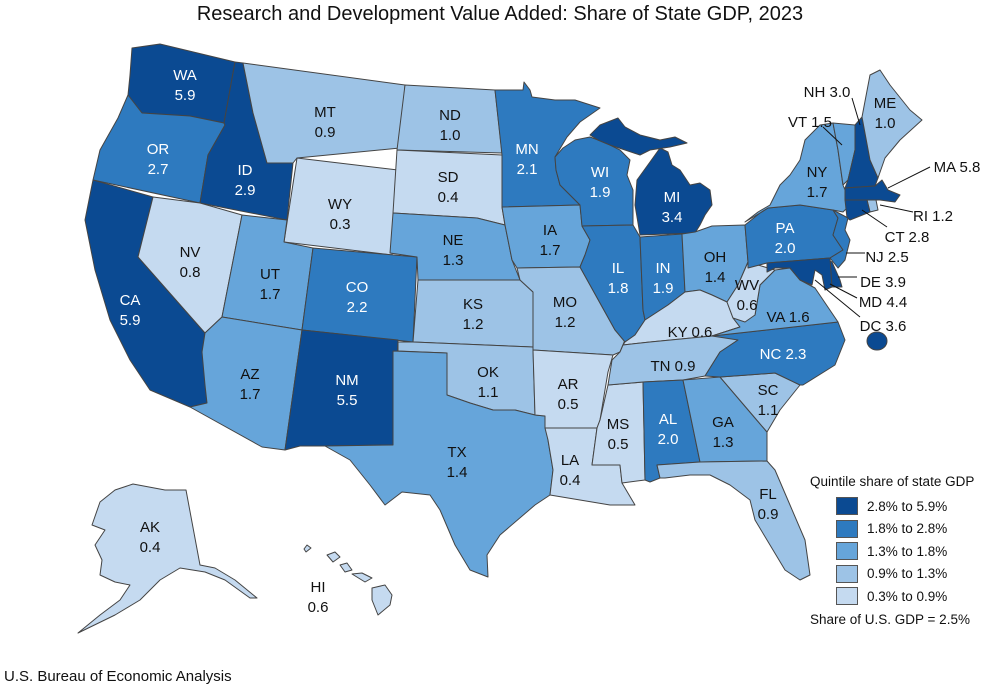  What do you see at coordinates (158, 149) in the screenshot?
I see `state-abbr: OR` at bounding box center [158, 149].